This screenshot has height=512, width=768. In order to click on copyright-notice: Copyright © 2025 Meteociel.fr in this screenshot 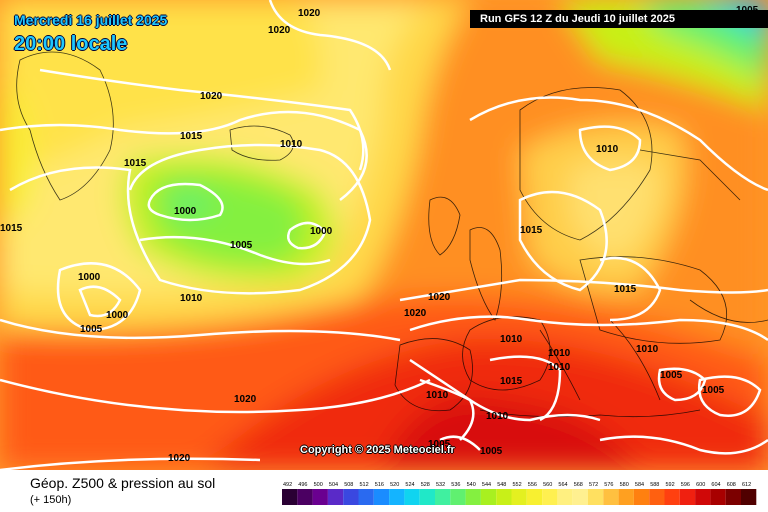, I will do `click(377, 450)`.